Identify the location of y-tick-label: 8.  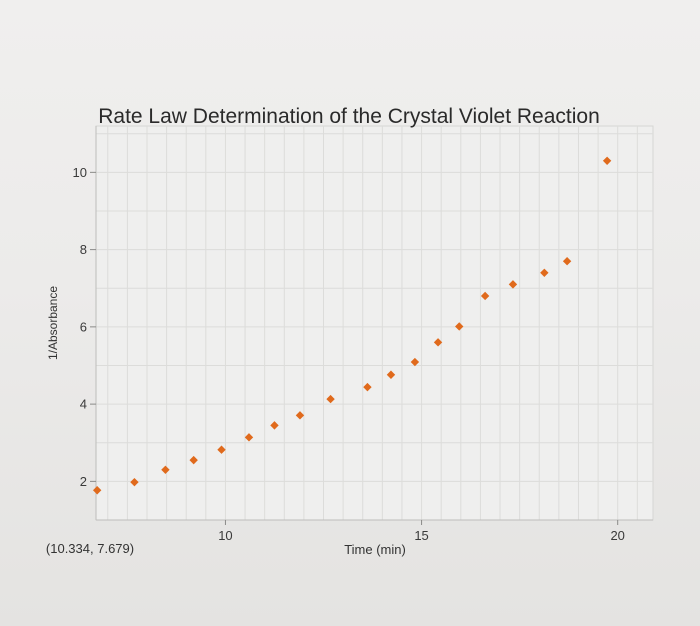
(83, 249).